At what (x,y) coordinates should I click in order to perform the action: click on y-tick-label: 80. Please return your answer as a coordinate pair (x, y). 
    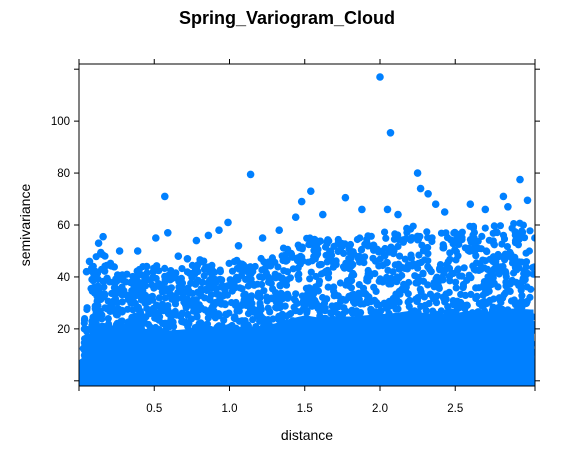
    Looking at the image, I should click on (63, 174).